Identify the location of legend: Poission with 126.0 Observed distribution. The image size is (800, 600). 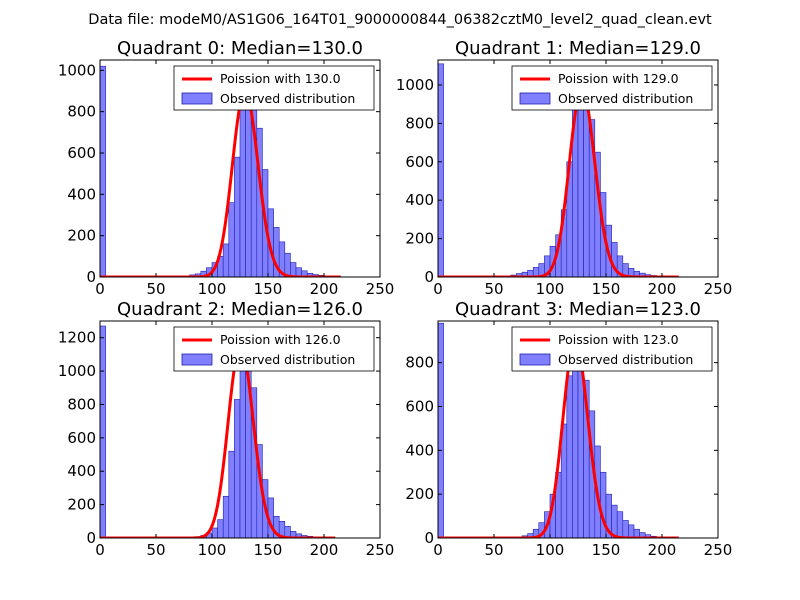
(274, 349).